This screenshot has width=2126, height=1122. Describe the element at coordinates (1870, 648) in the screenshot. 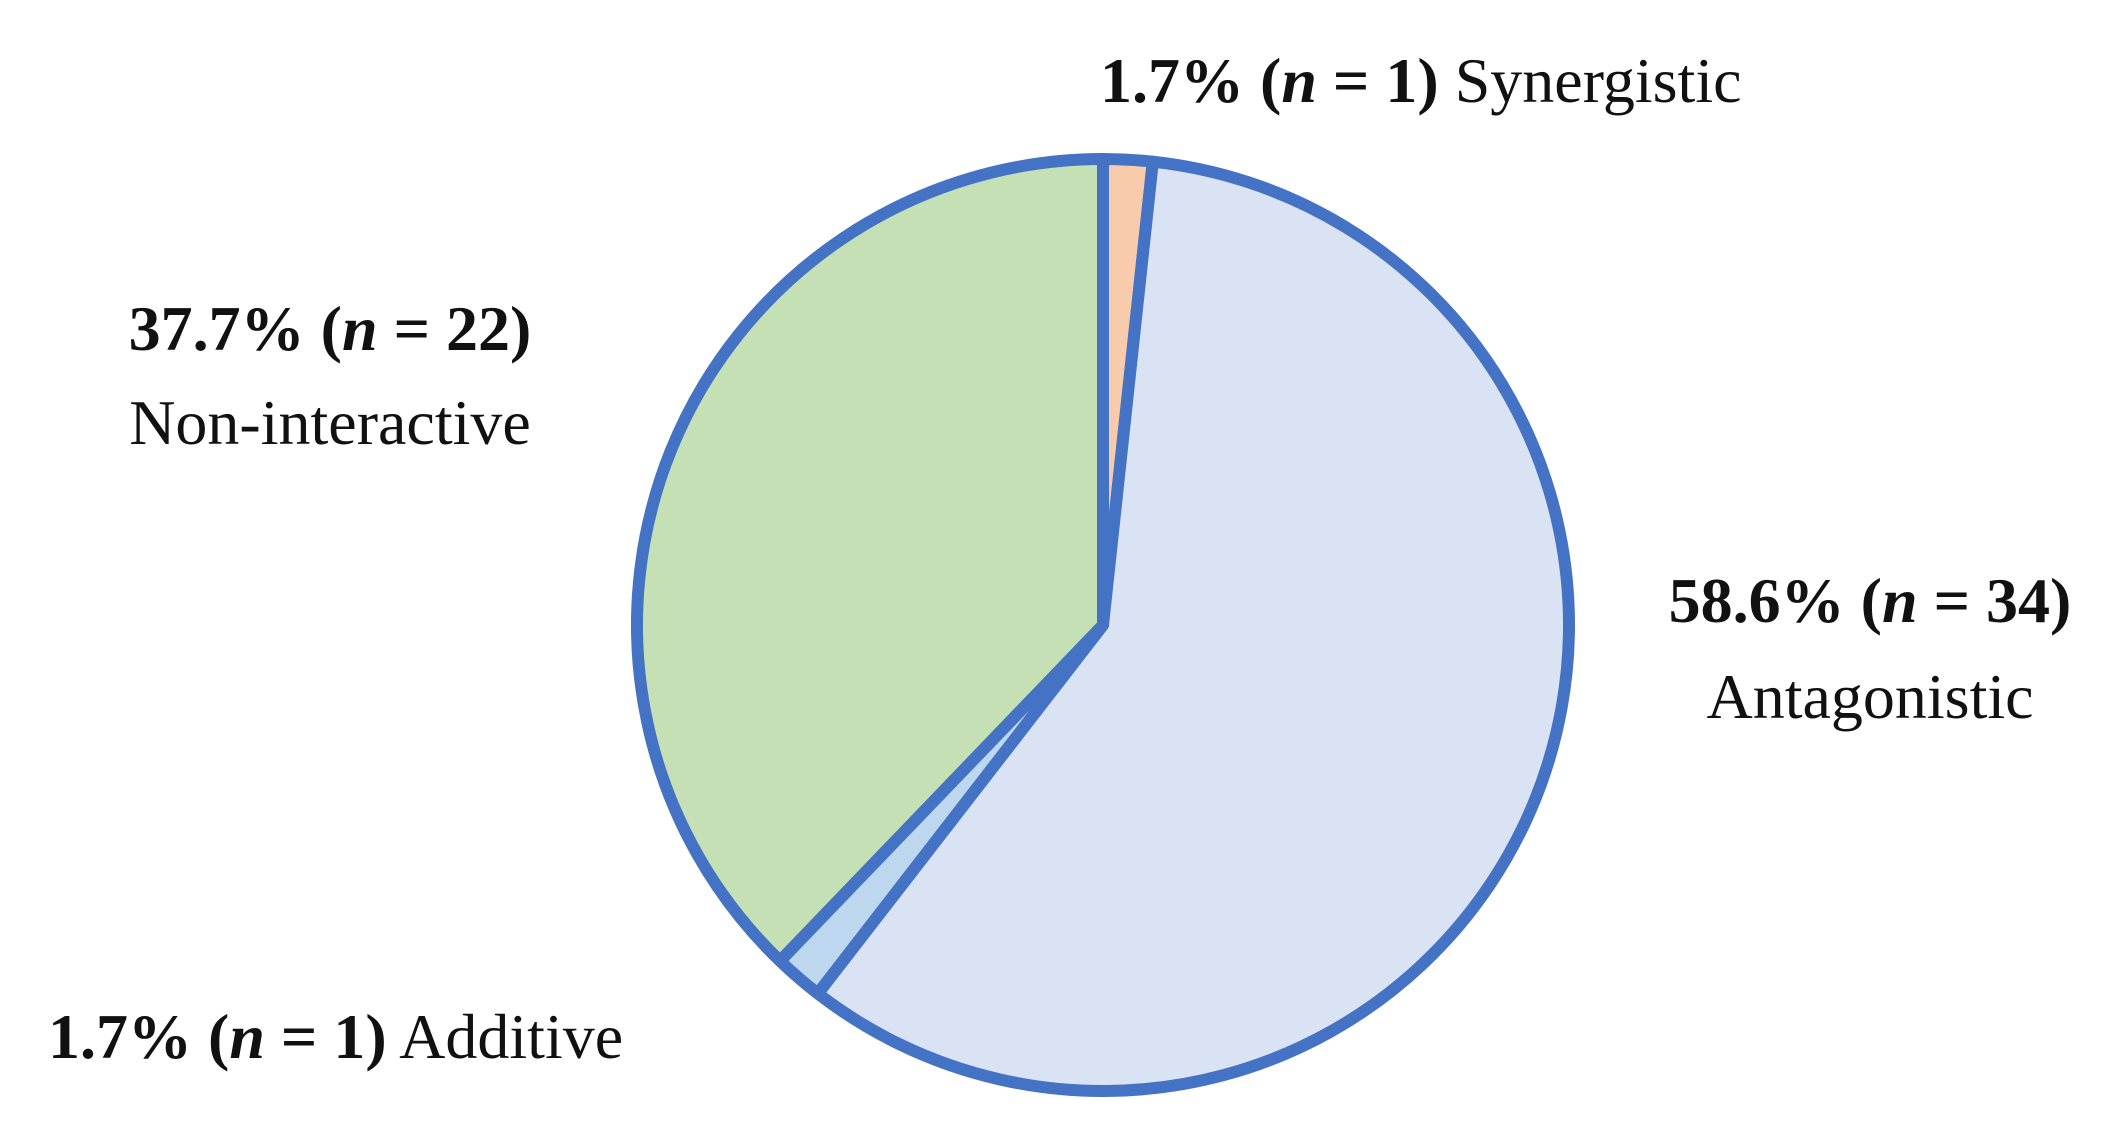

I see `data-label-antagonistic: 58.6% (n = 34) Antagonistic` at that location.